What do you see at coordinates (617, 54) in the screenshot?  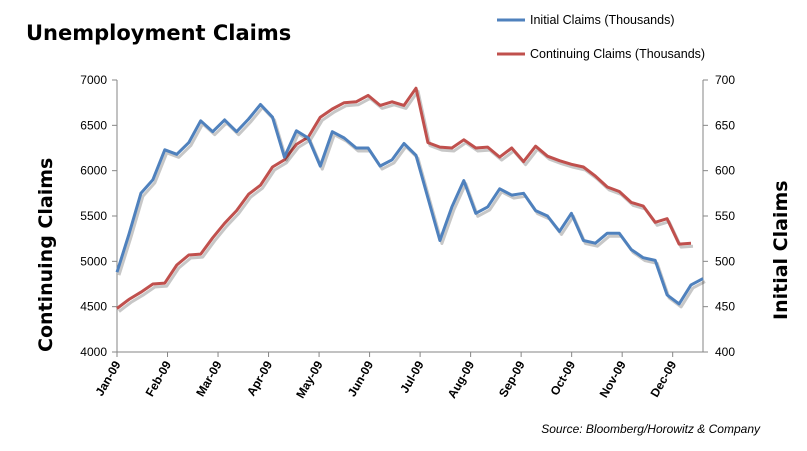 I see `legend-label-continuing-claims: Continuing Claims (Thousands)` at bounding box center [617, 54].